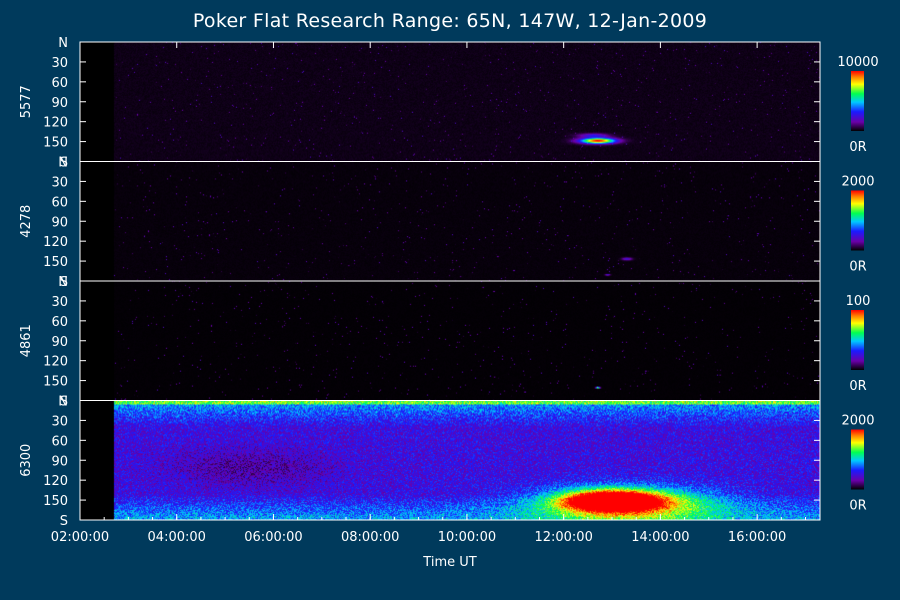  I want to click on panel-label: 6300, so click(26, 460).